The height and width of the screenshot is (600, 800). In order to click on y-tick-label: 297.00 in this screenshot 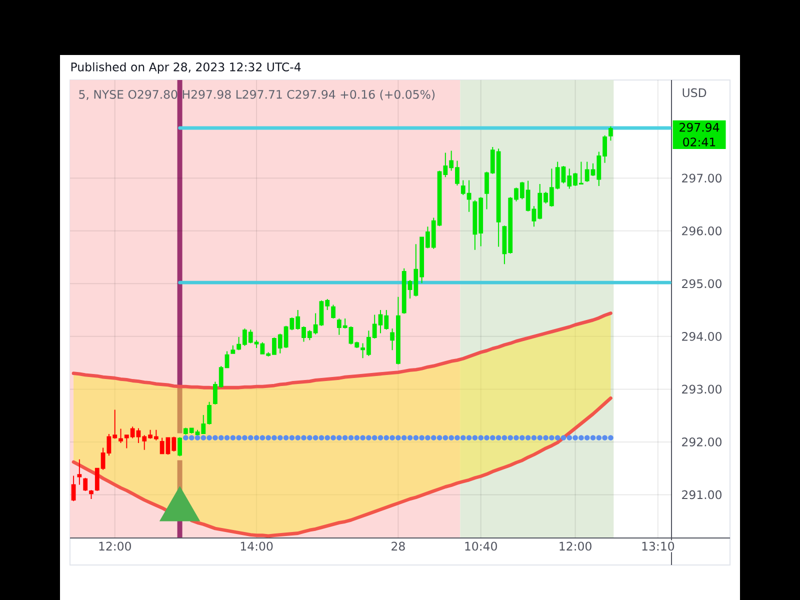, I will do `click(702, 178)`.